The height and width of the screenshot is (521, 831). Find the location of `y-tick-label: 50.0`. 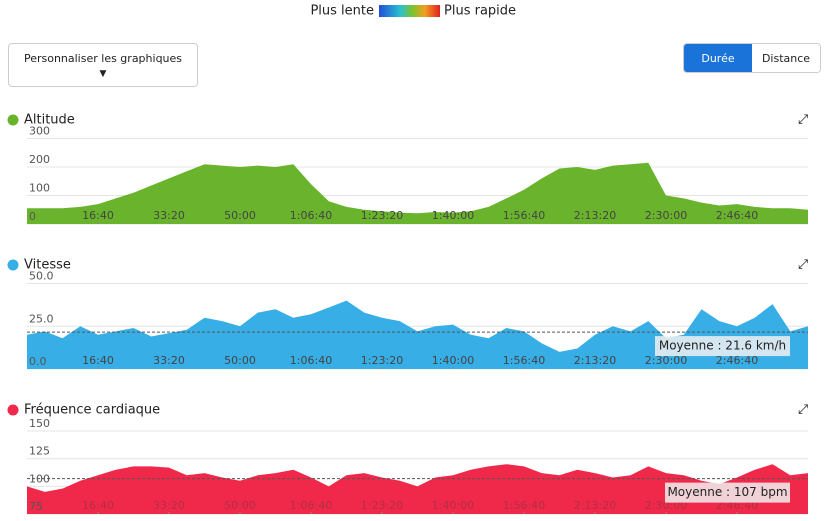

y-tick-label: 50.0 is located at coordinates (41, 276).